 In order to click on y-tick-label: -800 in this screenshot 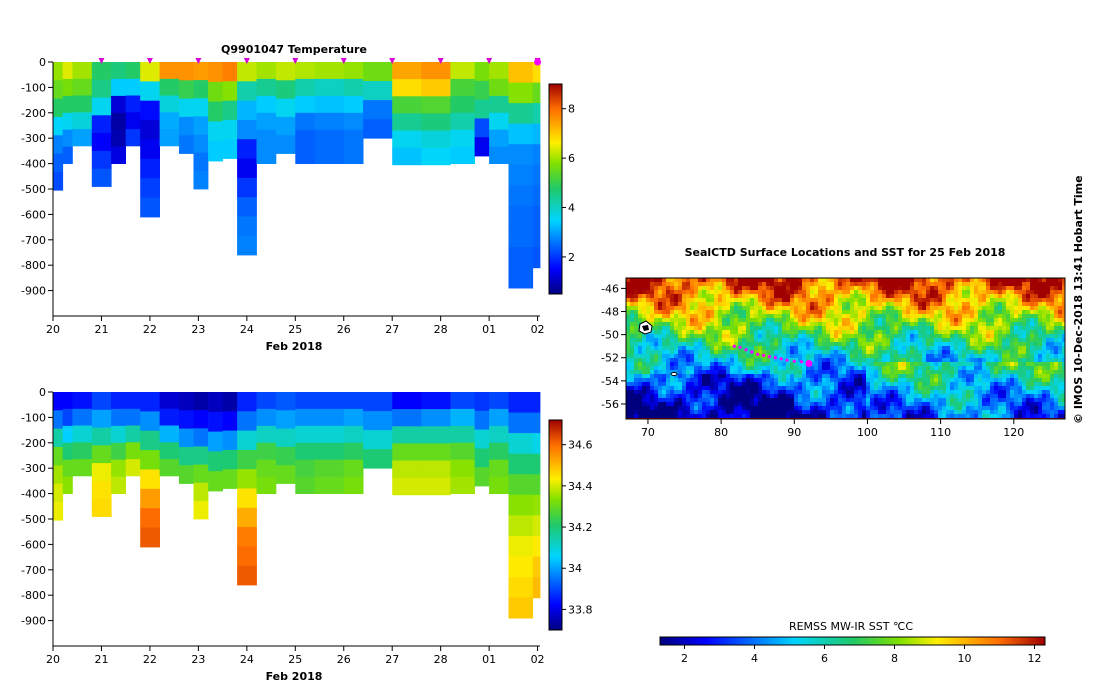, I will do `click(33, 595)`.